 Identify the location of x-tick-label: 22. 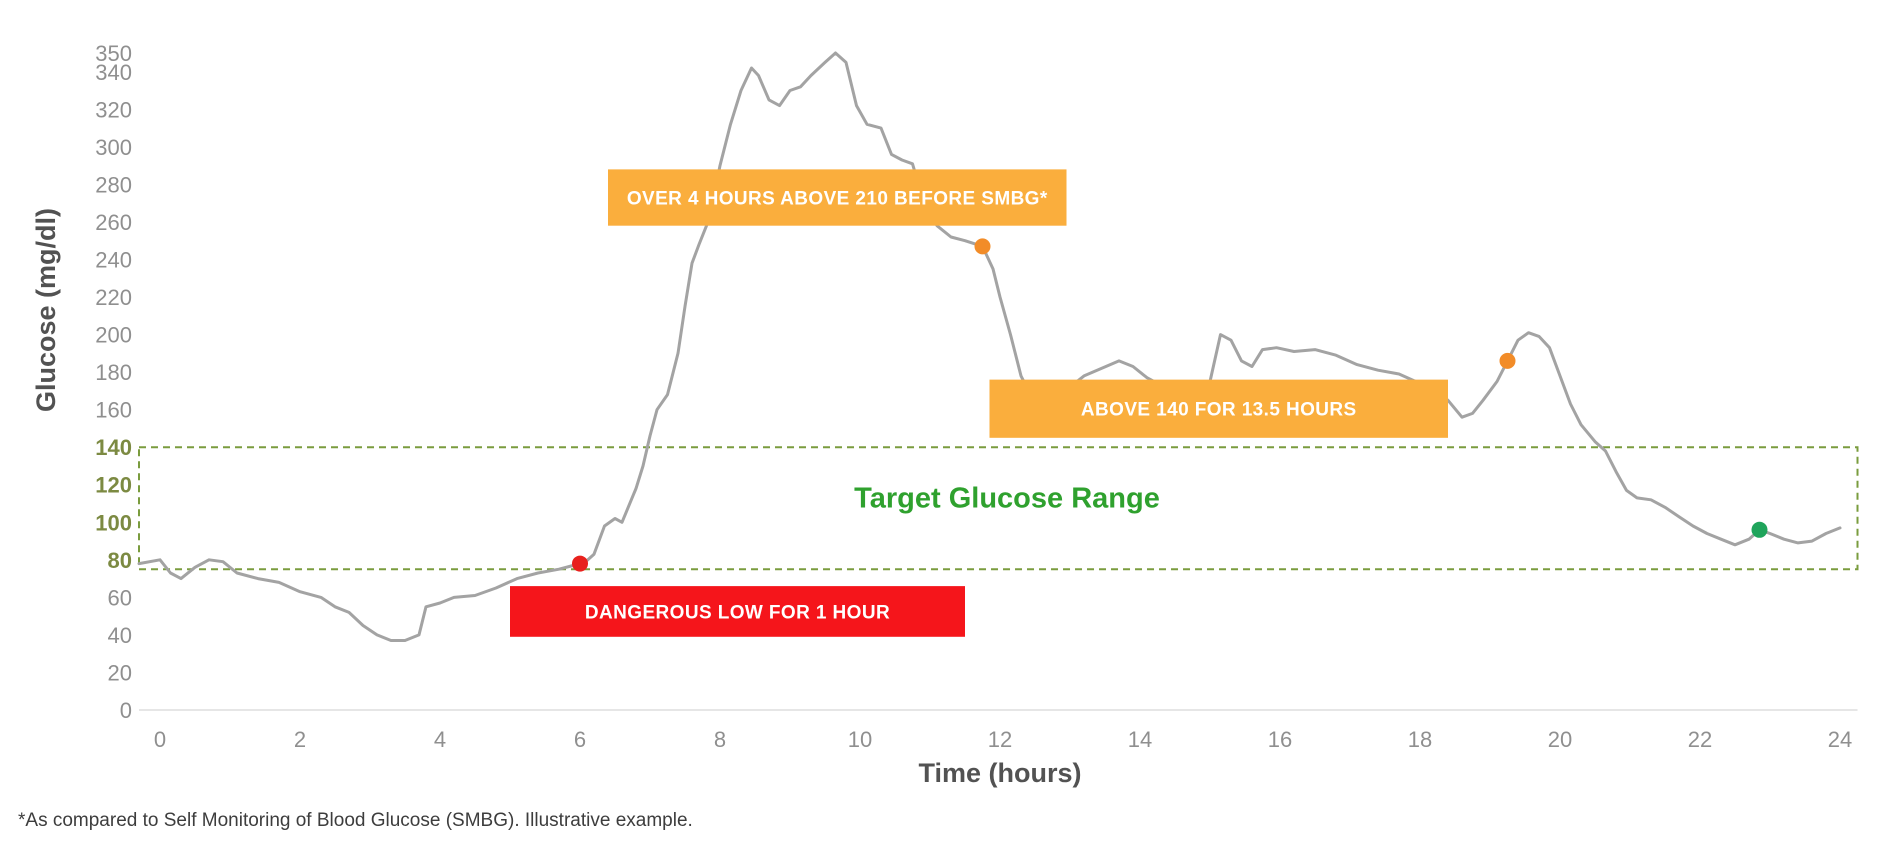
(1700, 739).